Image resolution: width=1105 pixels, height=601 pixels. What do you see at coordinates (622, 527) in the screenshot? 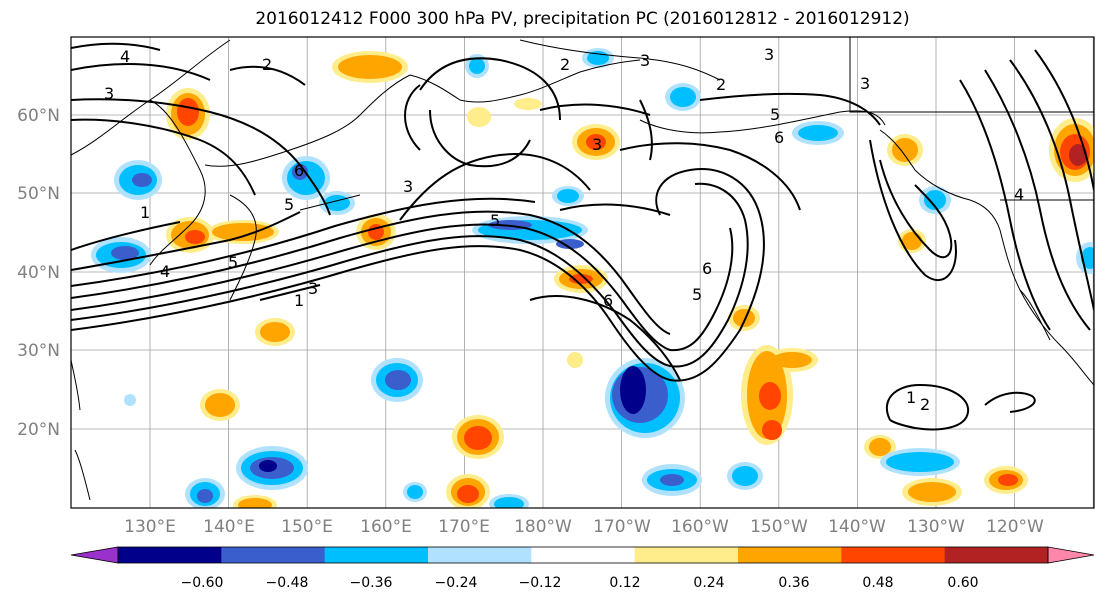
I see `lon-label: 170°W` at bounding box center [622, 527].